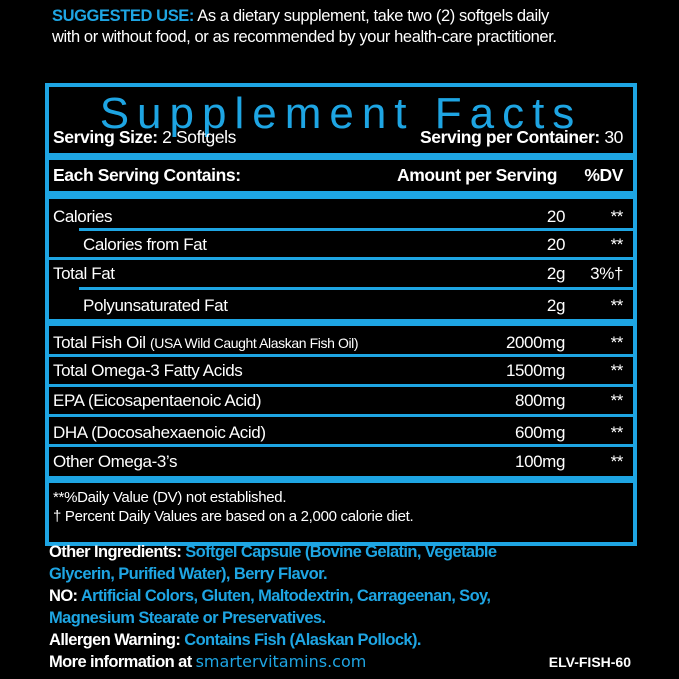 The width and height of the screenshot is (679, 679). Describe the element at coordinates (148, 370) in the screenshot. I see `nutrient-name: Total Omega-3 Fatty Acids` at that location.